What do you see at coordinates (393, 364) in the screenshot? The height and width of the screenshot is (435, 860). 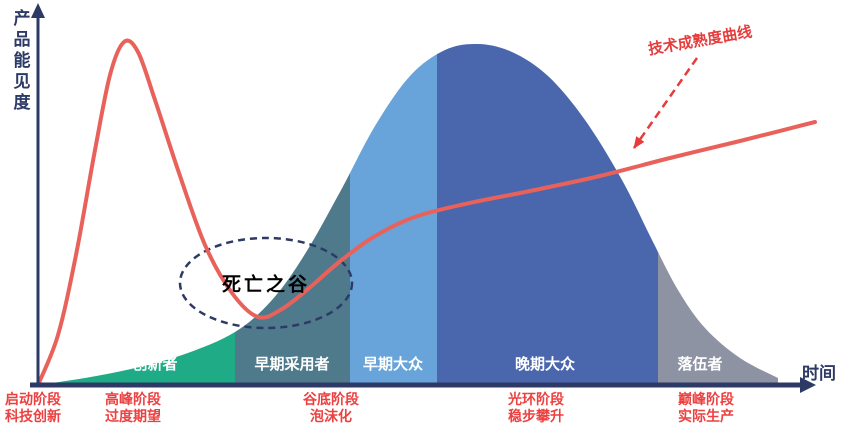 I see `segment-label-early-majority: 早期大众` at bounding box center [393, 364].